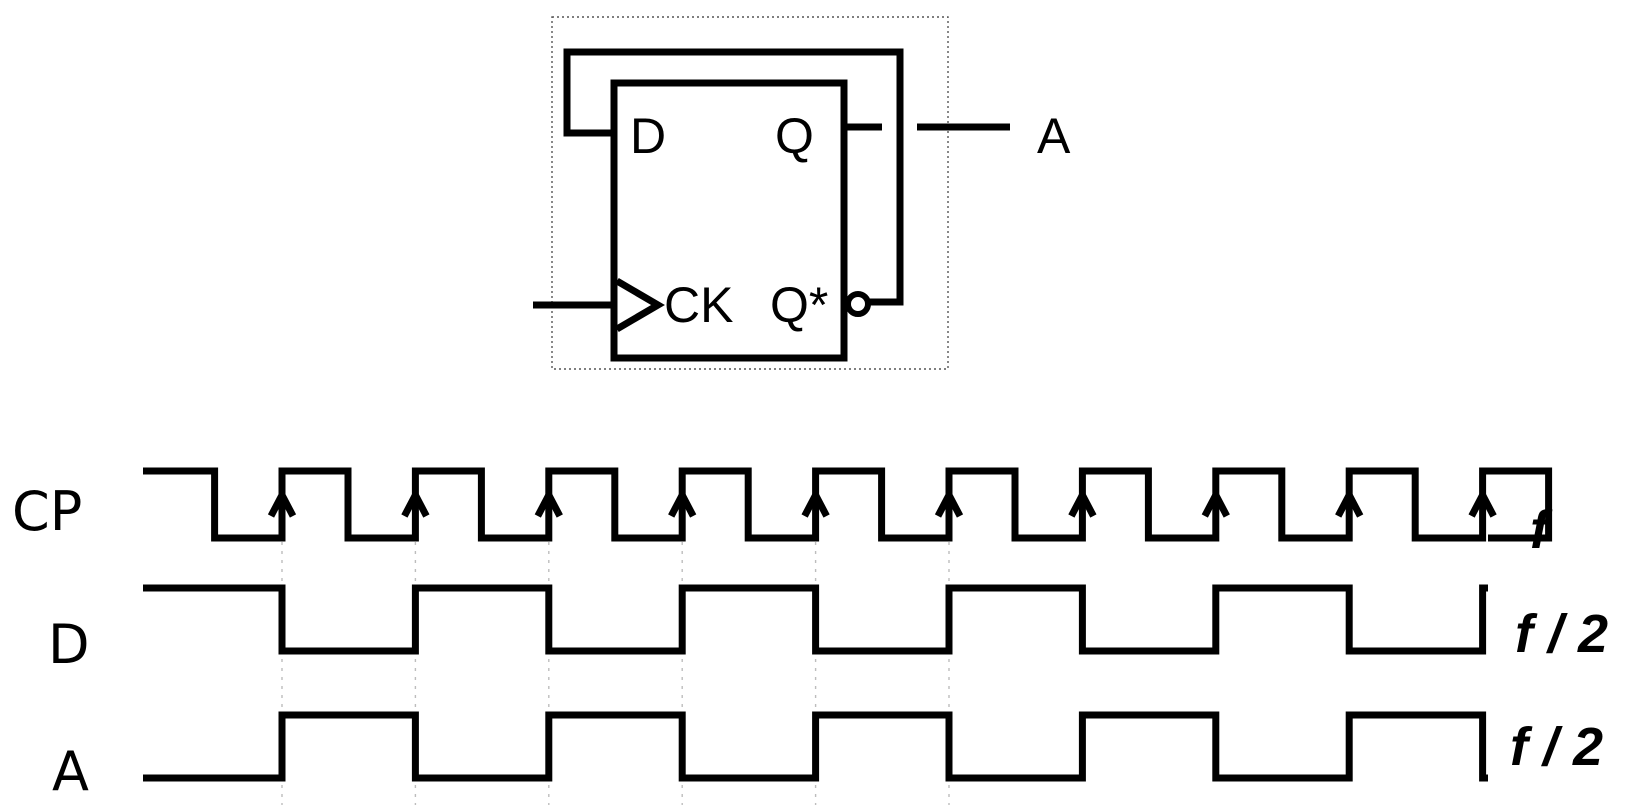 Image resolution: width=1652 pixels, height=808 pixels. I want to click on clock-input-label: CK, so click(698, 305).